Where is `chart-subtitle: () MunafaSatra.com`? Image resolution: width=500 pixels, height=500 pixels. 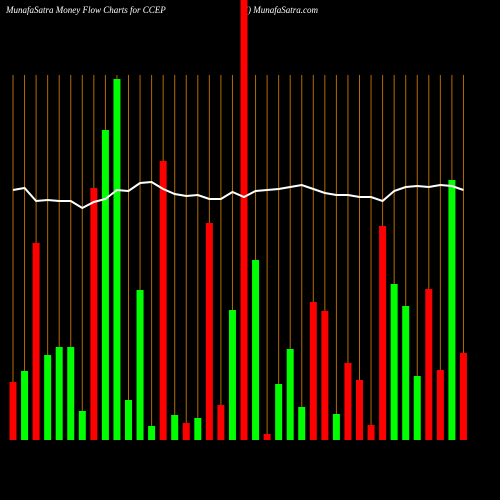
chart-subtitle: () MunafaSatra.com is located at coordinates (281, 10).